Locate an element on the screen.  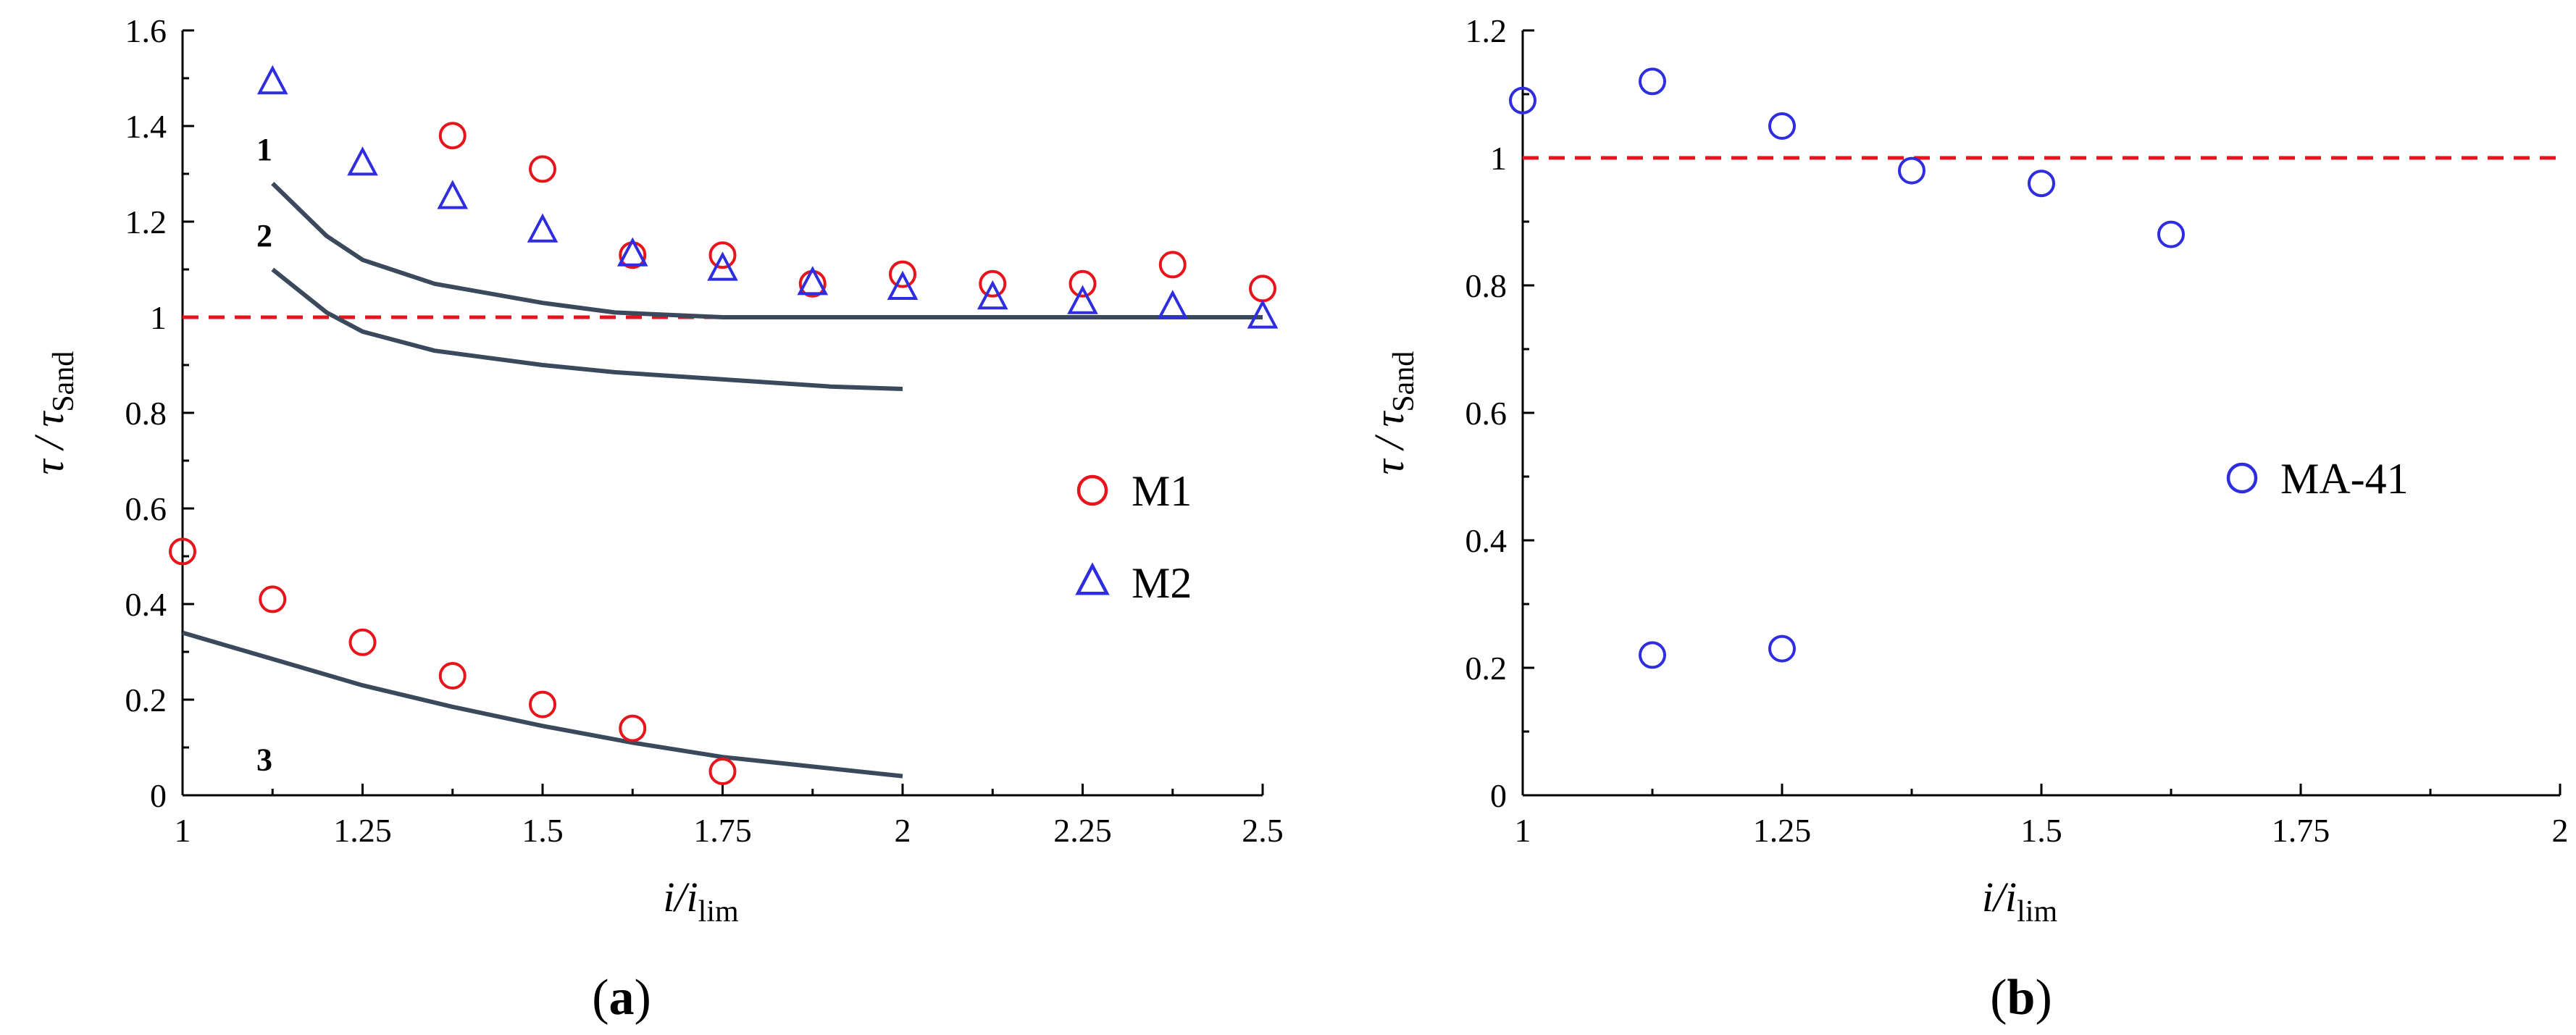
panel-label-letter: a is located at coordinates (622, 998).